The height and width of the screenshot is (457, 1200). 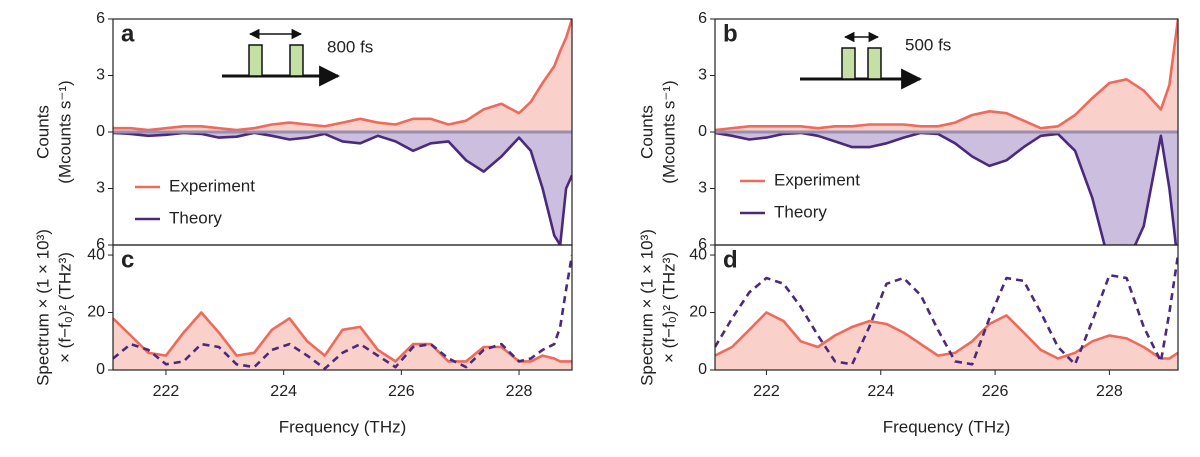 I want to click on panel-label: c, so click(x=127, y=259).